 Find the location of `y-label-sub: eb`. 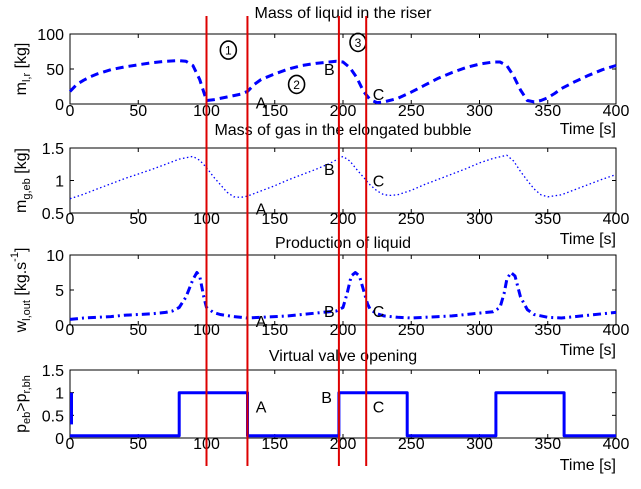

y-label-sub: eb is located at coordinates (27, 418).